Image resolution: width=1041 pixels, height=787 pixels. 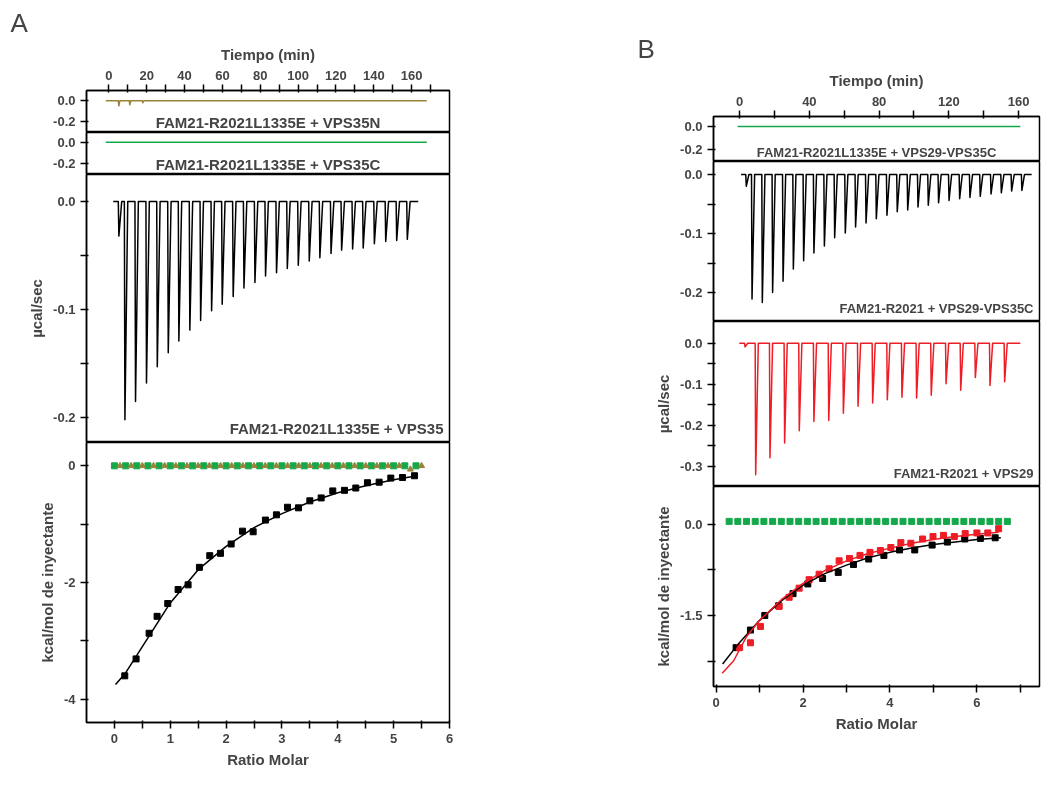 I want to click on annotation: FAM21-R2021L1335E + VPS35, so click(x=336, y=428).